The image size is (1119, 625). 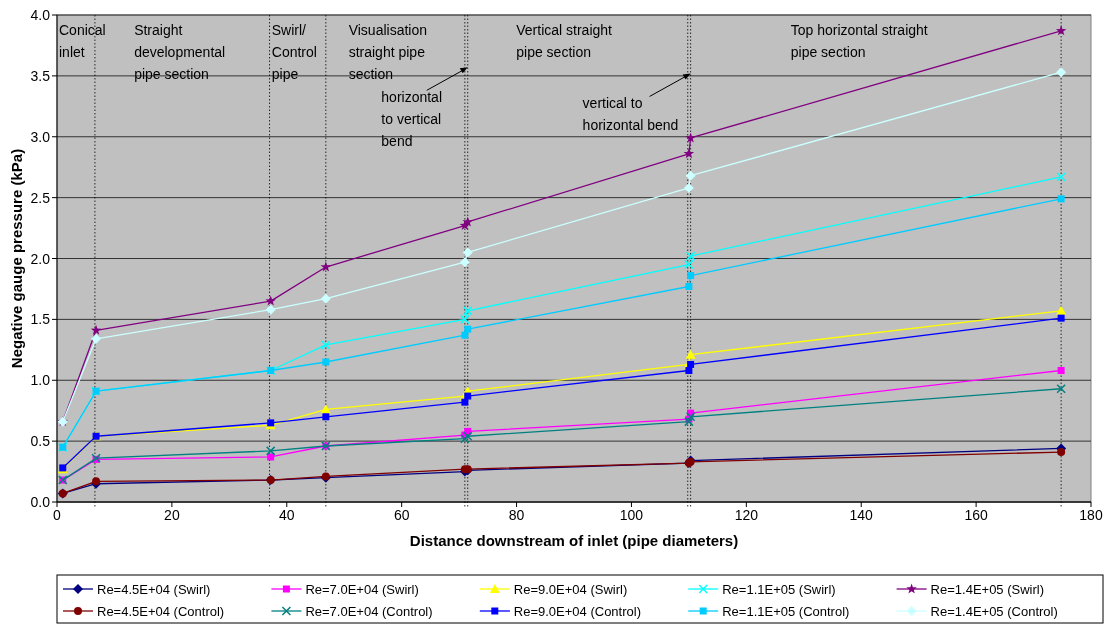 I want to click on annotation: Top horizontal straight pipe section, so click(x=859, y=41).